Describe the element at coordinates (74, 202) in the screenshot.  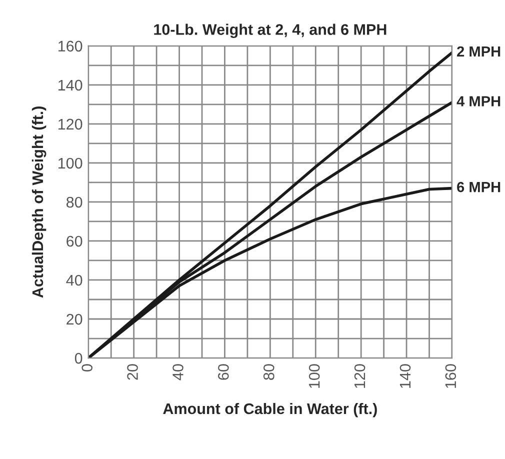
I see `y-tick-label: 80` at that location.